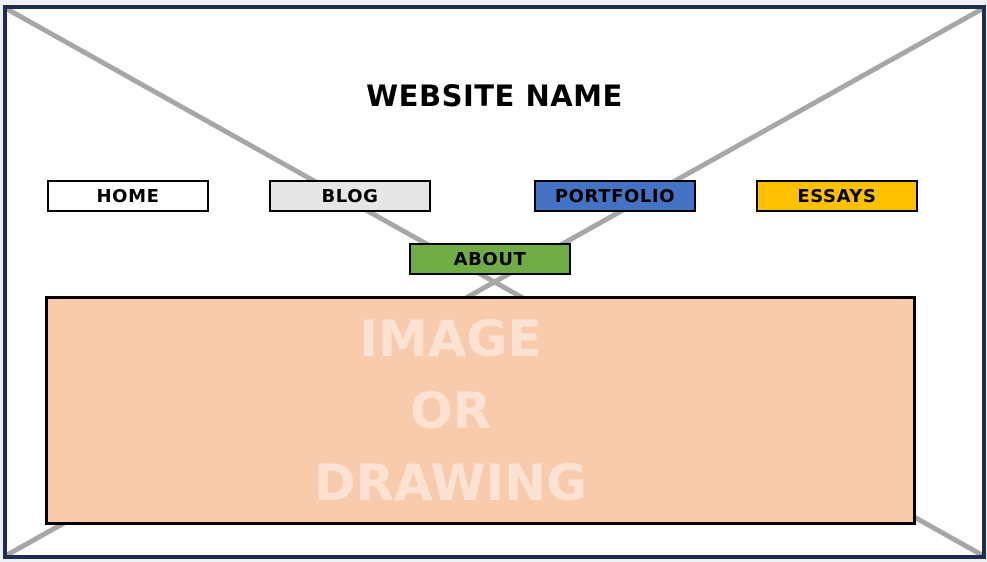 This screenshot has height=562, width=987. Describe the element at coordinates (450, 482) in the screenshot. I see `hero-line-3: DRAWING` at that location.